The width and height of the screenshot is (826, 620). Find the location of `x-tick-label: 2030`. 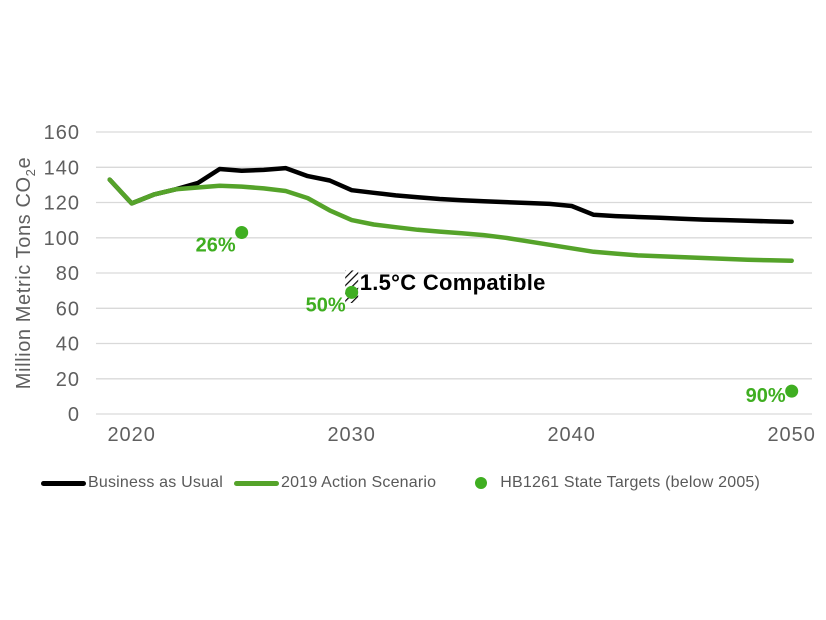

x-tick-label: 2030 is located at coordinates (351, 435).